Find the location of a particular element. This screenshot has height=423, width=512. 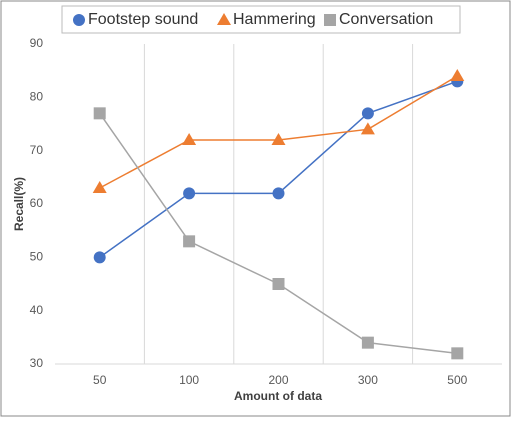

legend-label: Footstep sound is located at coordinates (143, 19).